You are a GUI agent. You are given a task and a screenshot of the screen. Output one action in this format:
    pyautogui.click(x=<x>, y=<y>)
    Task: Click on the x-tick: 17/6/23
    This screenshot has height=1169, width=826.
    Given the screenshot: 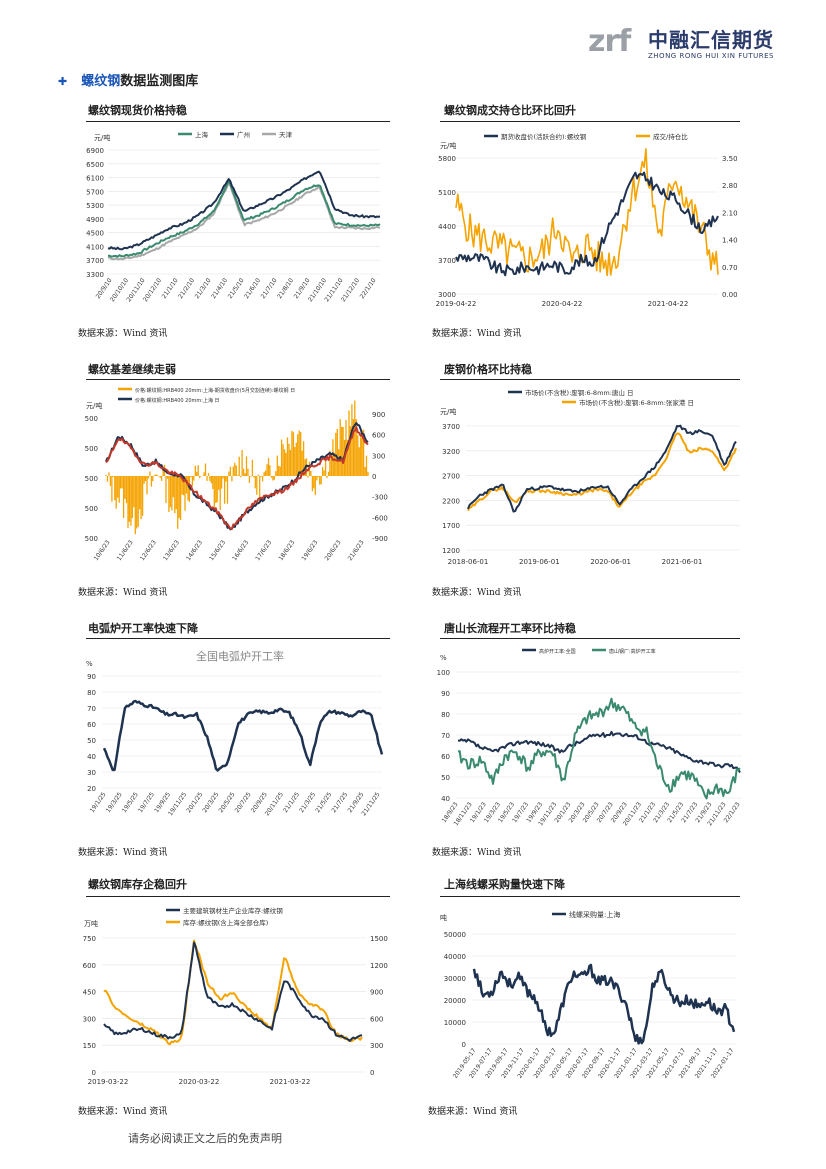 What is the action you would take?
    pyautogui.click(x=263, y=550)
    